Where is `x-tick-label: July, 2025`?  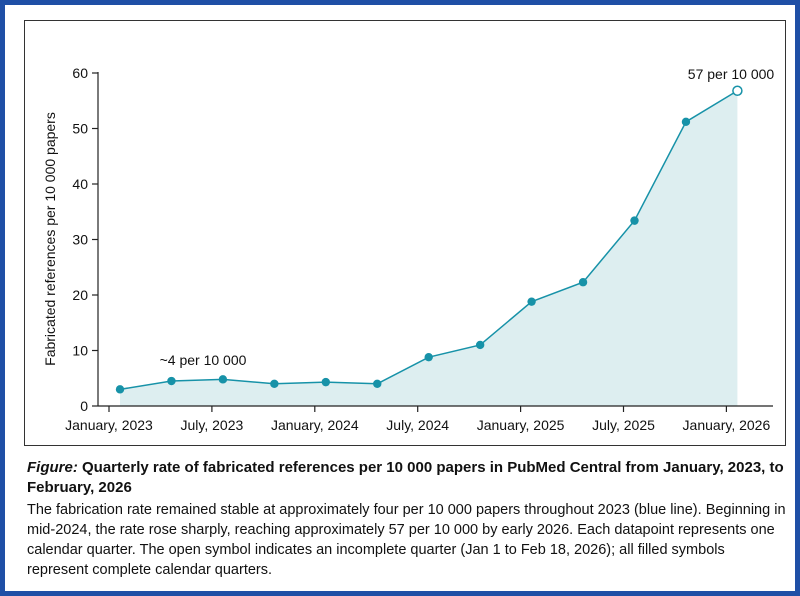
x-tick-label: July, 2025 is located at coordinates (623, 425).